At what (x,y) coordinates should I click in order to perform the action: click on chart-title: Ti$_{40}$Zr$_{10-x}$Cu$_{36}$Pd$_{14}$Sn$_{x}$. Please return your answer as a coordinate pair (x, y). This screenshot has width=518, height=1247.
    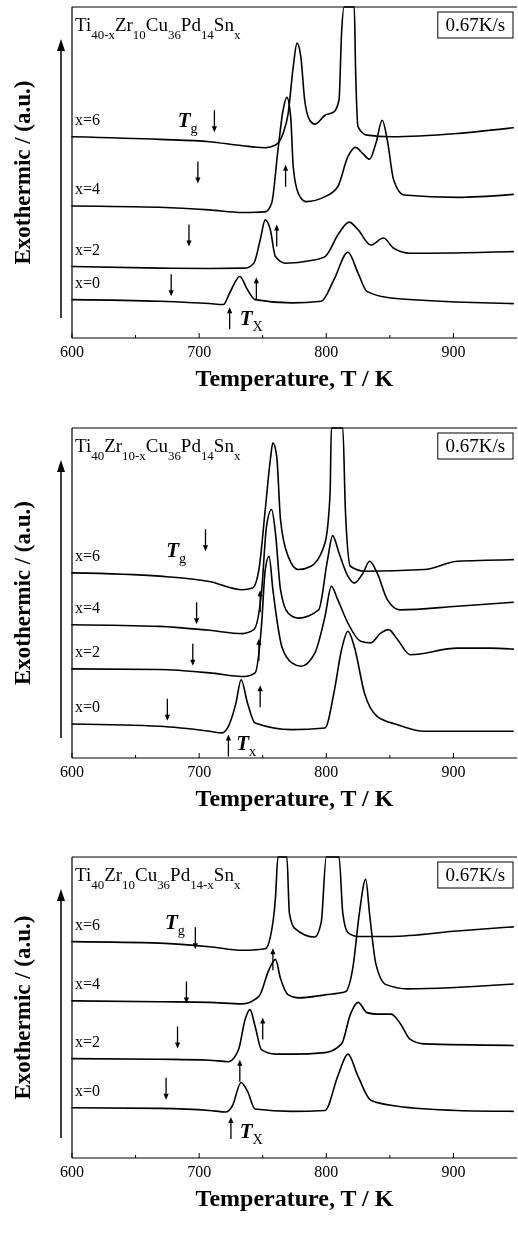
    Looking at the image, I should click on (158, 449).